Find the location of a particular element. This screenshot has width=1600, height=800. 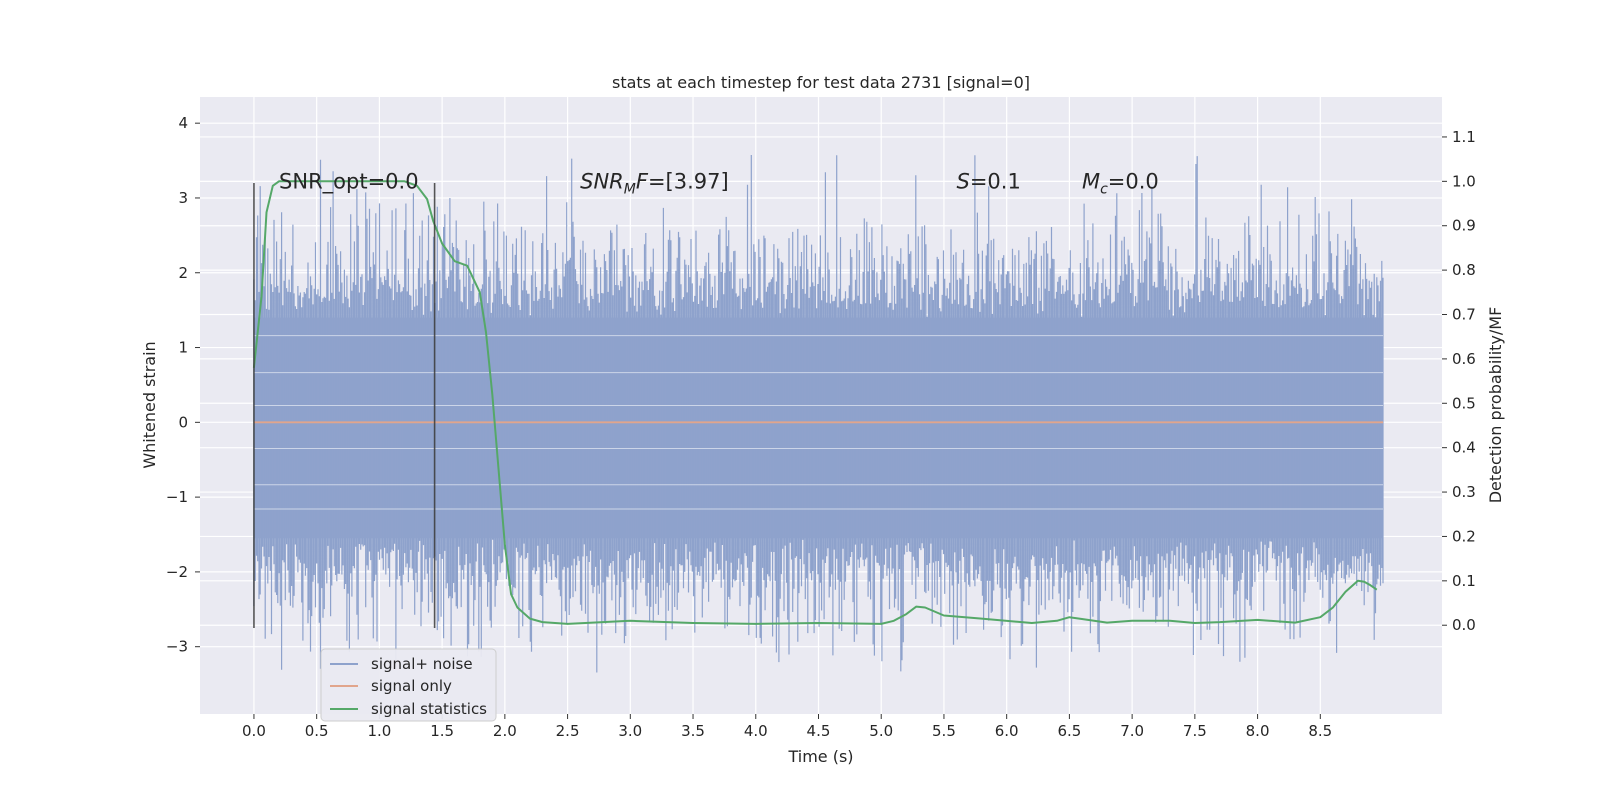

x-tick-label: 4.5 is located at coordinates (819, 731).